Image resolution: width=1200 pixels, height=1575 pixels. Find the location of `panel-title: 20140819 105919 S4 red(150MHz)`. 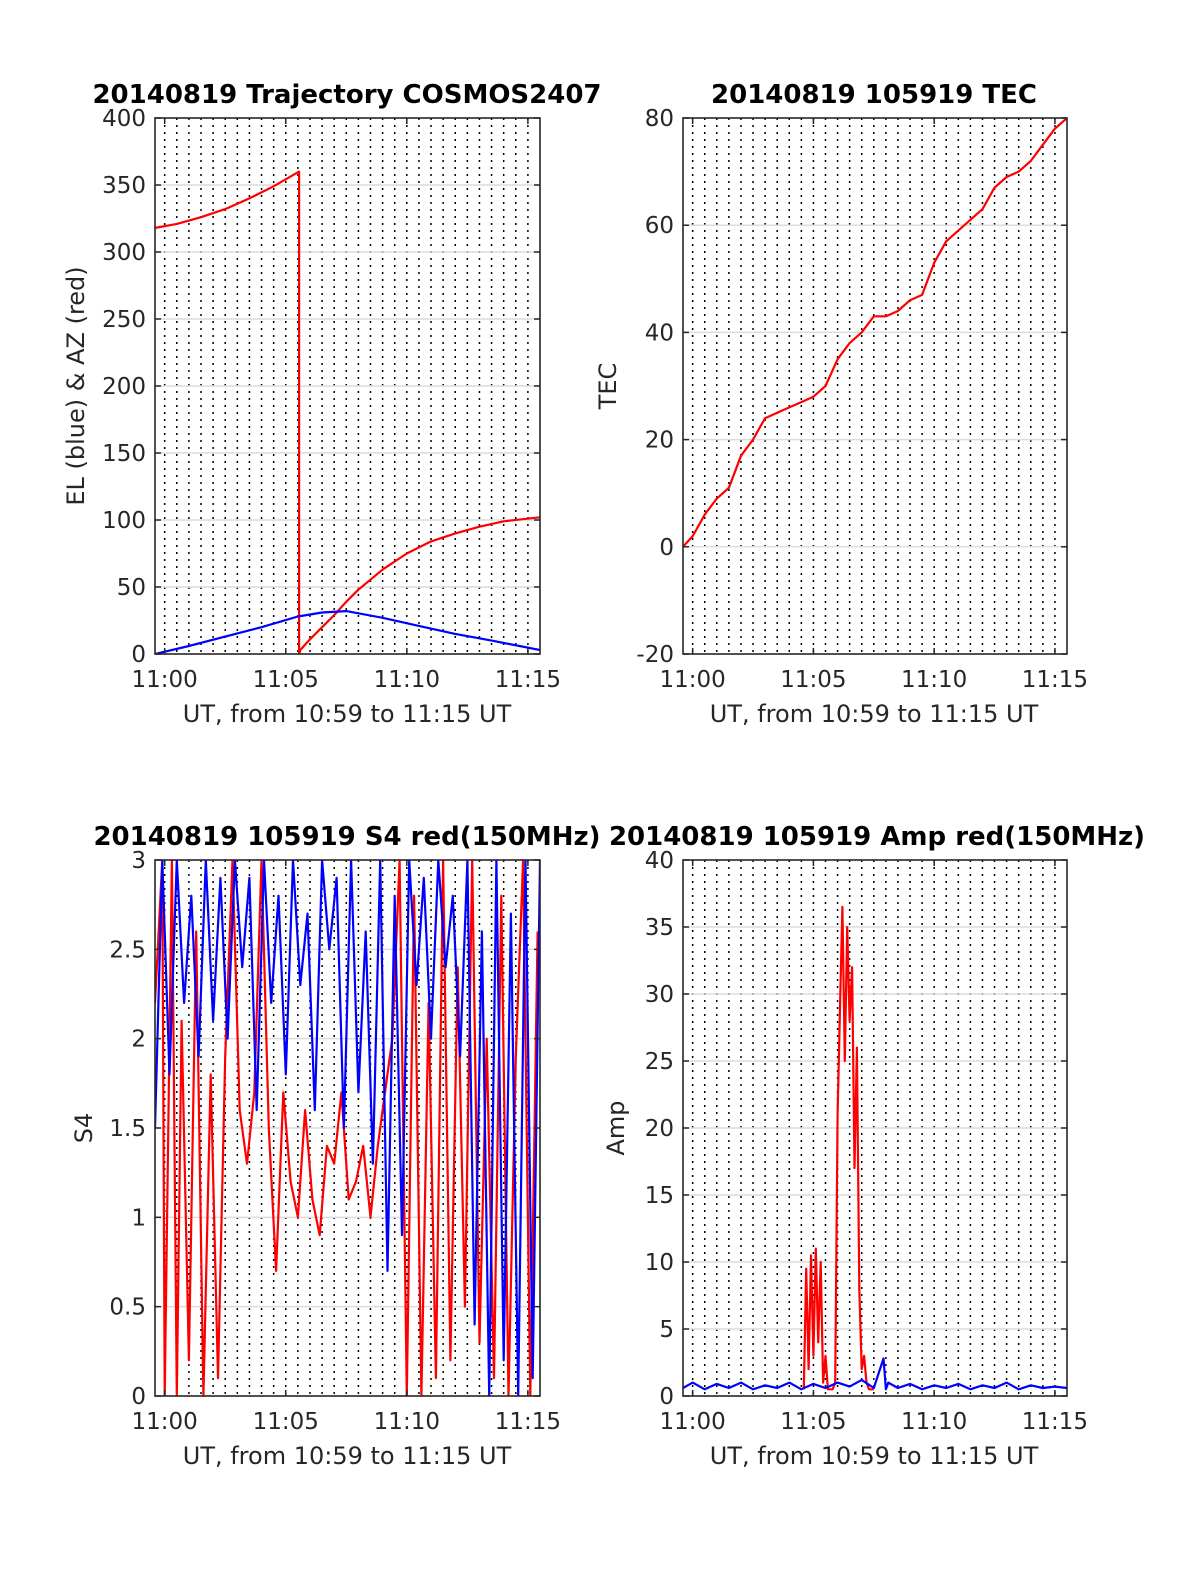

panel-title: 20140819 105919 S4 red(150MHz) is located at coordinates (346, 837).